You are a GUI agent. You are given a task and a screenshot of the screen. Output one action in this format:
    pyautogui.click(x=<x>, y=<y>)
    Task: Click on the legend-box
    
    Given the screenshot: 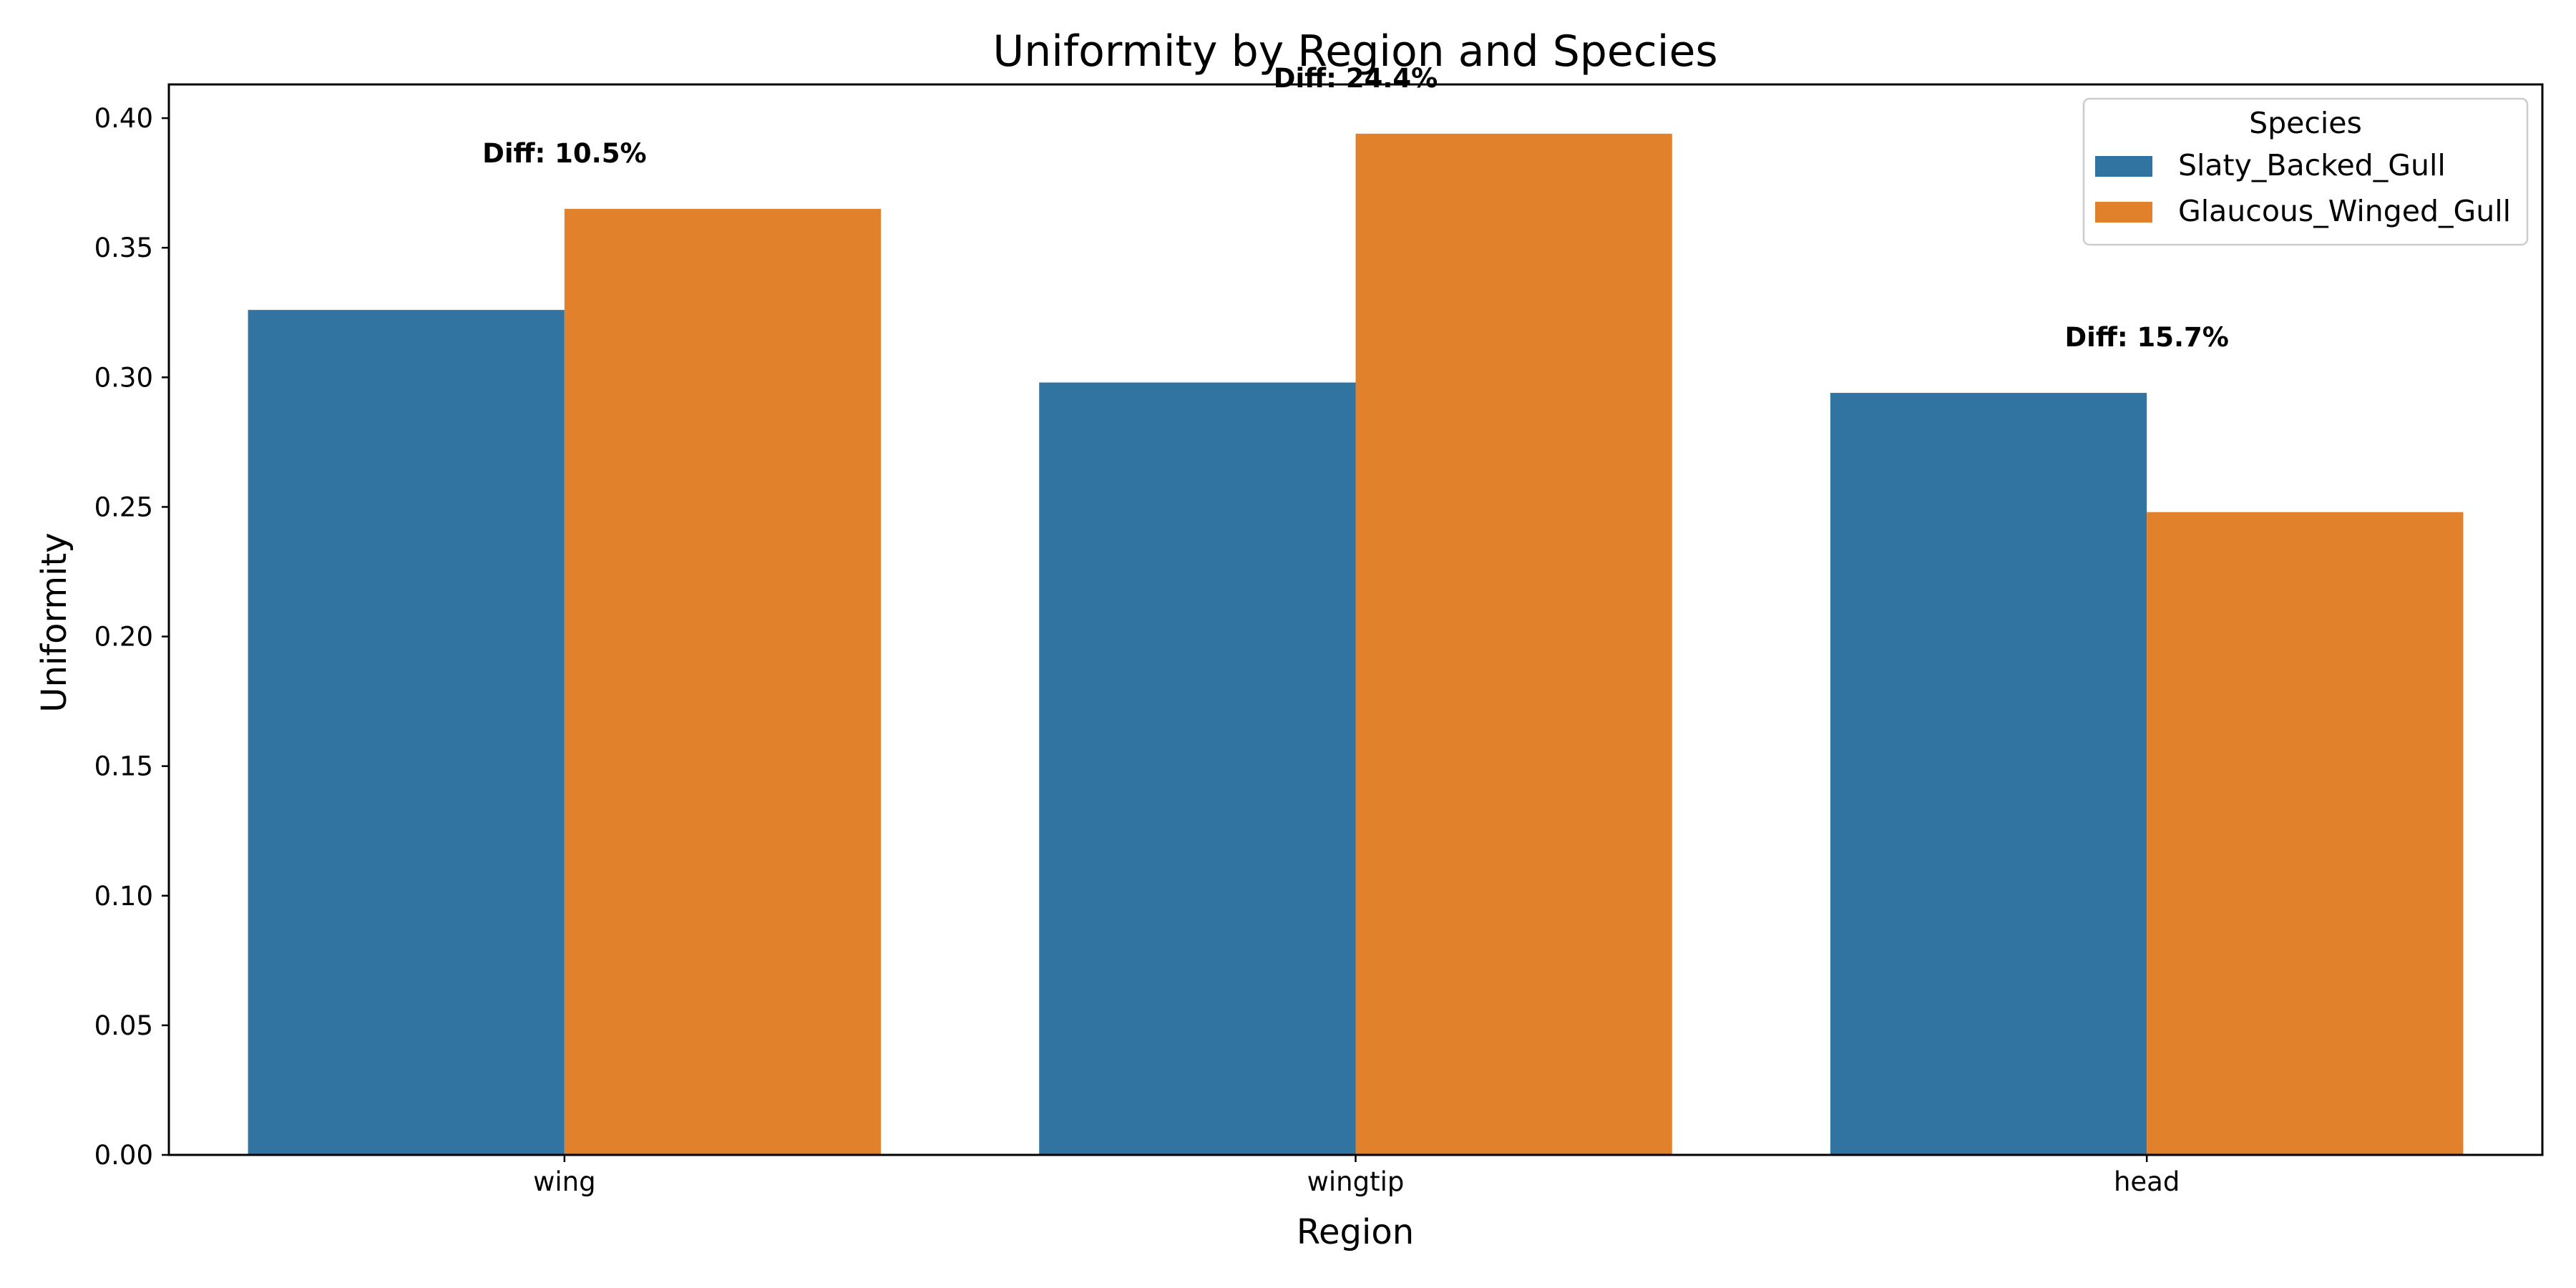 What is the action you would take?
    pyautogui.click(x=2305, y=171)
    